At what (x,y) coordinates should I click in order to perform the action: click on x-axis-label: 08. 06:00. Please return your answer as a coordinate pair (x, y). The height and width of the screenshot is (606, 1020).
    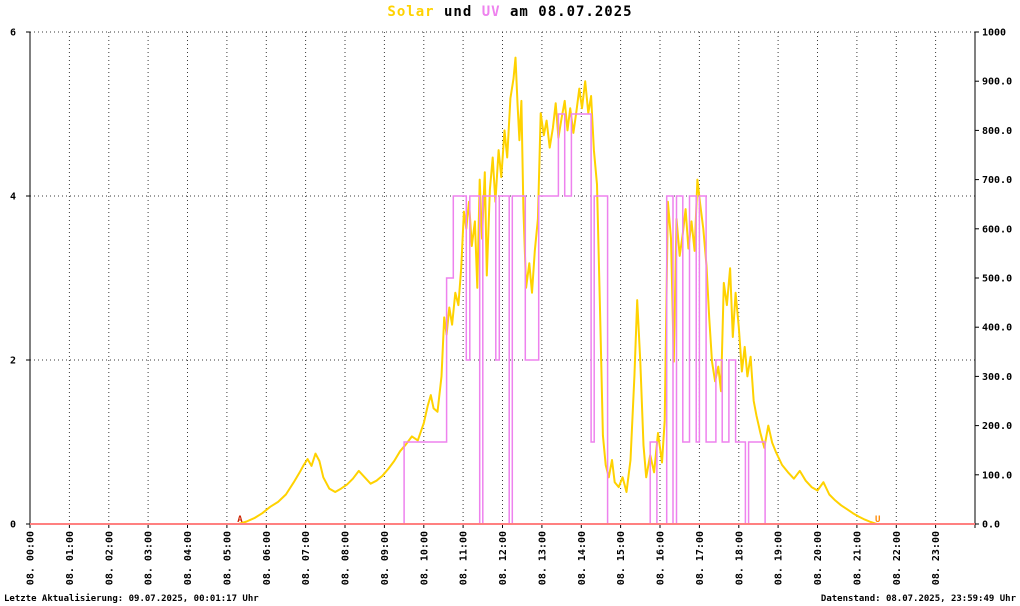
    Looking at the image, I should click on (267, 558).